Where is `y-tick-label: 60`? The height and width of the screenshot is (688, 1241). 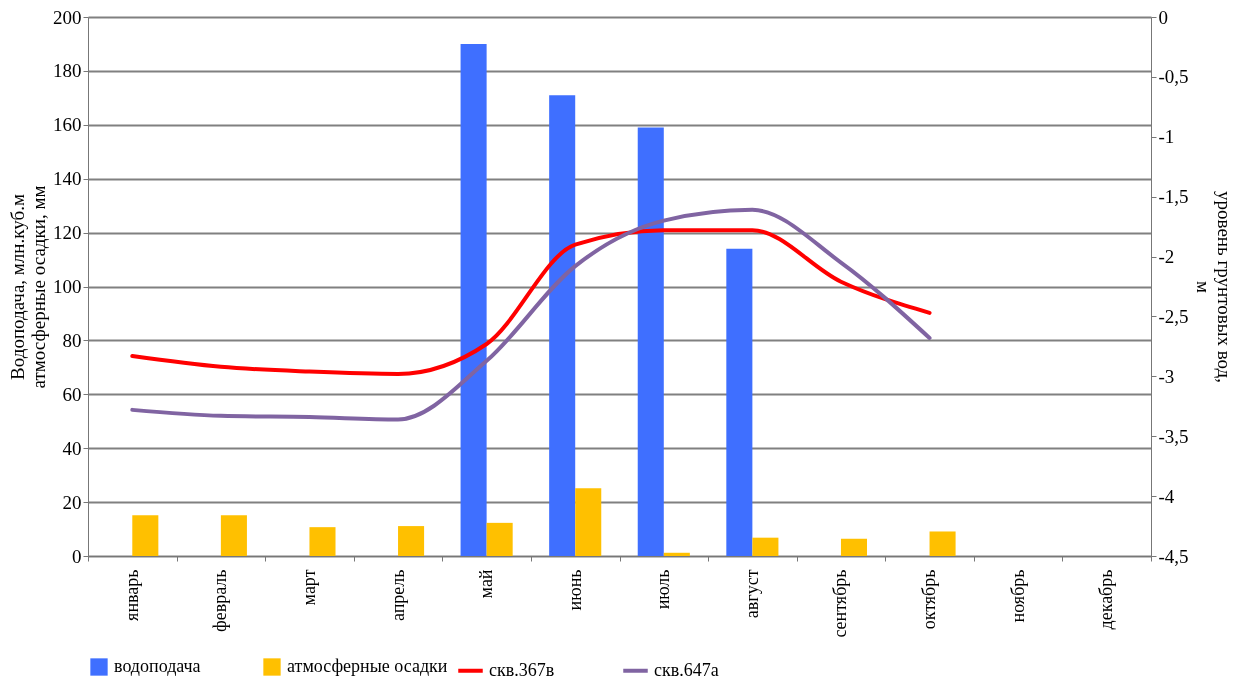 y-tick-label: 60 is located at coordinates (72, 394).